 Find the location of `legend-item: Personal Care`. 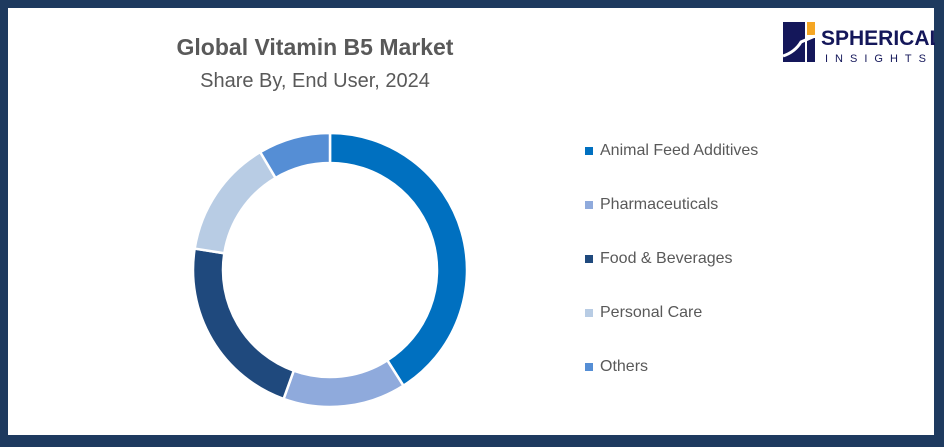

legend-item: Personal Care is located at coordinates (671, 313).